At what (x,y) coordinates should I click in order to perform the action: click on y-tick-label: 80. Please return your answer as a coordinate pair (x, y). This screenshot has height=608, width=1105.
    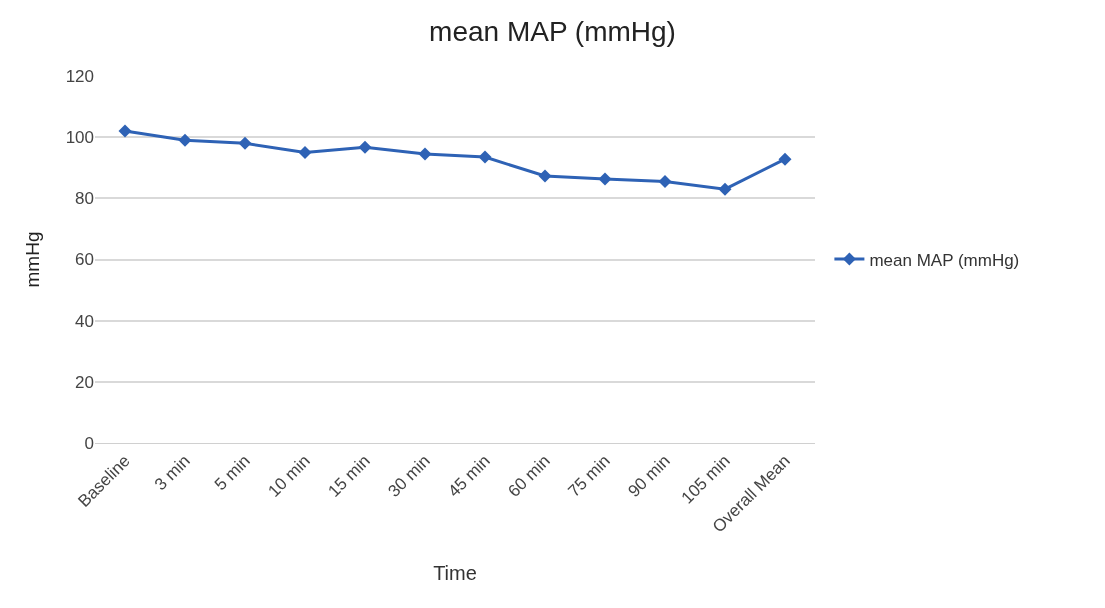
    Looking at the image, I should click on (84, 199).